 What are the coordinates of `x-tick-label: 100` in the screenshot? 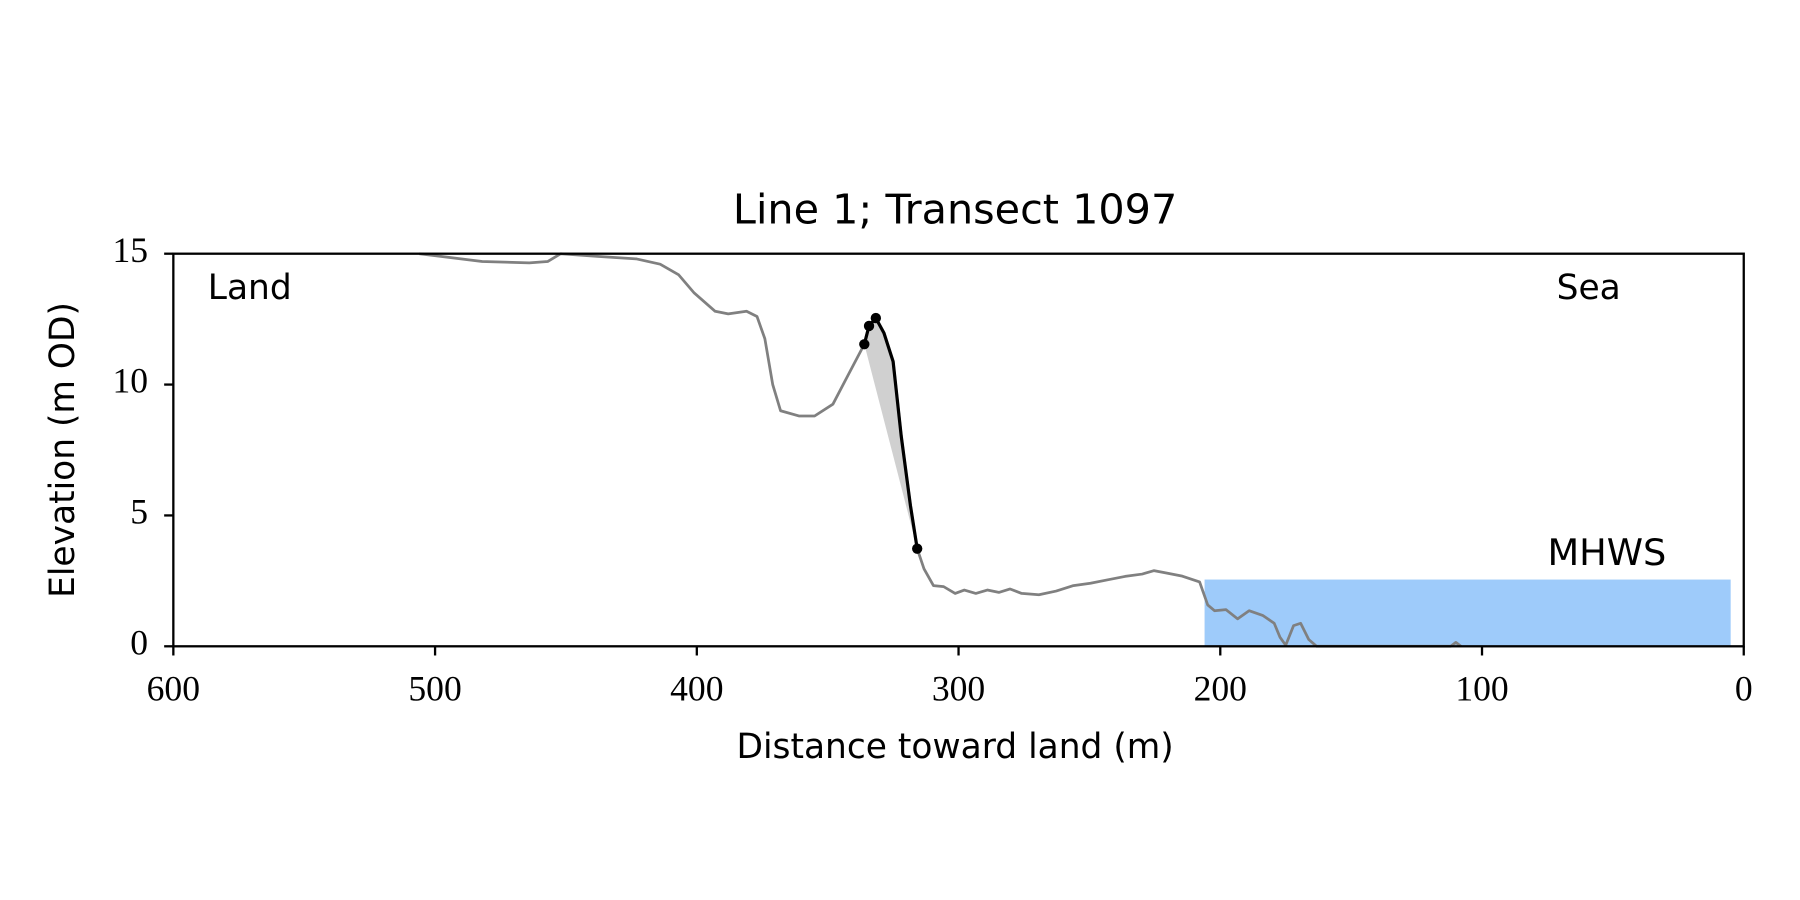 It's located at (1481, 688).